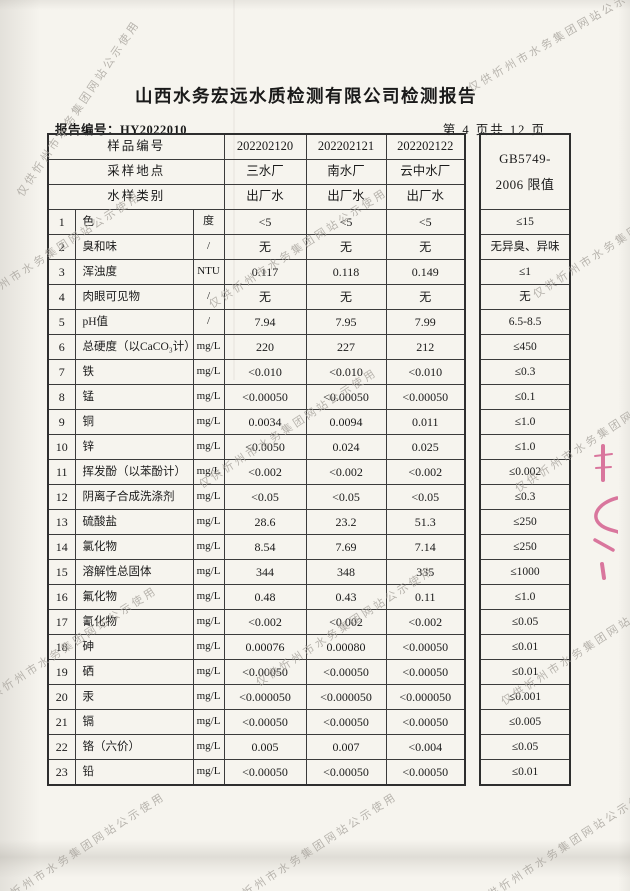 The width and height of the screenshot is (630, 891). What do you see at coordinates (346, 372) in the screenshot?
I see `value-cell-plant2: <0.010` at bounding box center [346, 372].